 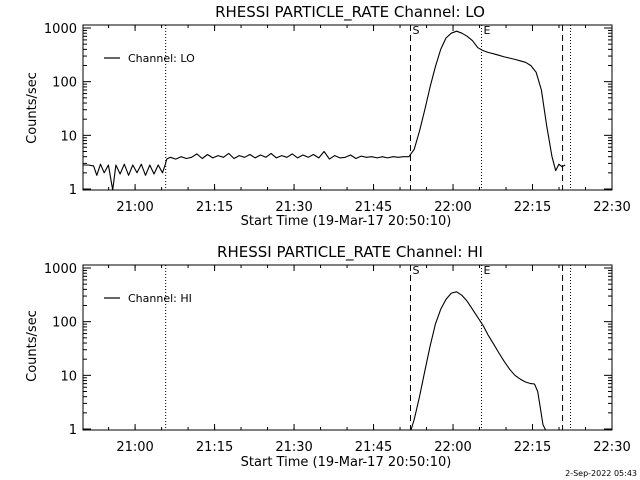 What do you see at coordinates (350, 252) in the screenshot?
I see `chart-title: RHESSI PARTICLE_RATE Channel: HI` at bounding box center [350, 252].